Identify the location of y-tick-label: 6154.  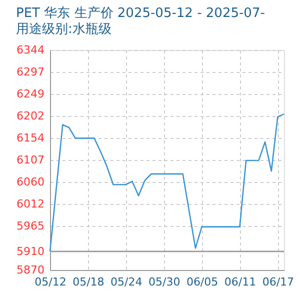
(30, 138).